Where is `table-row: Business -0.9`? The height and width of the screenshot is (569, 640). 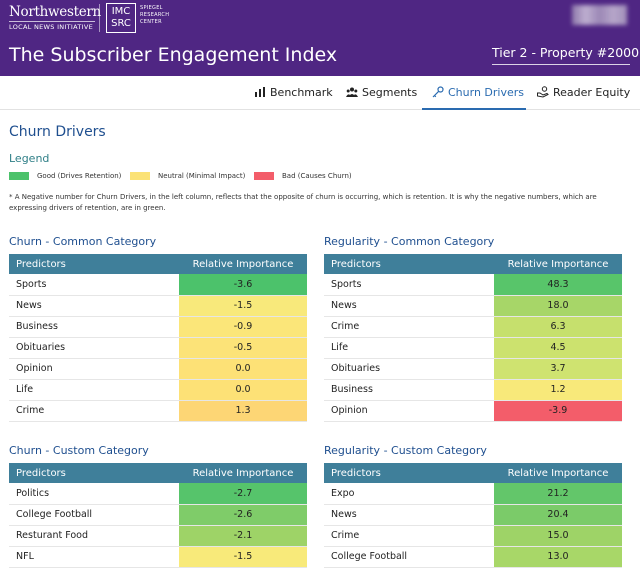
table-row: Business -0.9 is located at coordinates (158, 327).